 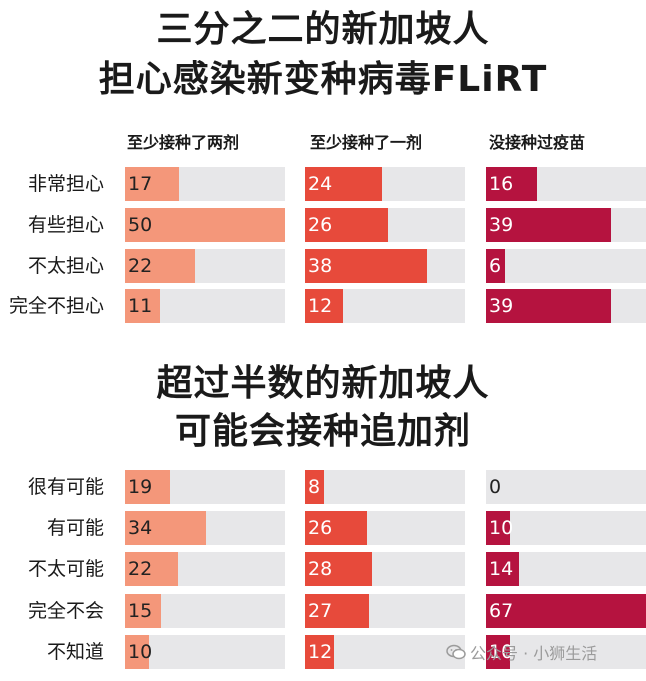 What do you see at coordinates (205, 184) in the screenshot?
I see `bar-track: 17` at bounding box center [205, 184].